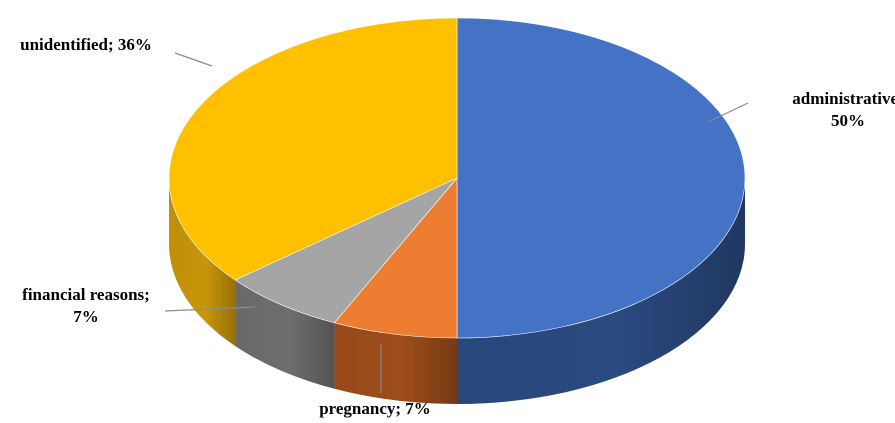  I want to click on data-label-unidentified: unidentified; 36%, so click(86, 44).